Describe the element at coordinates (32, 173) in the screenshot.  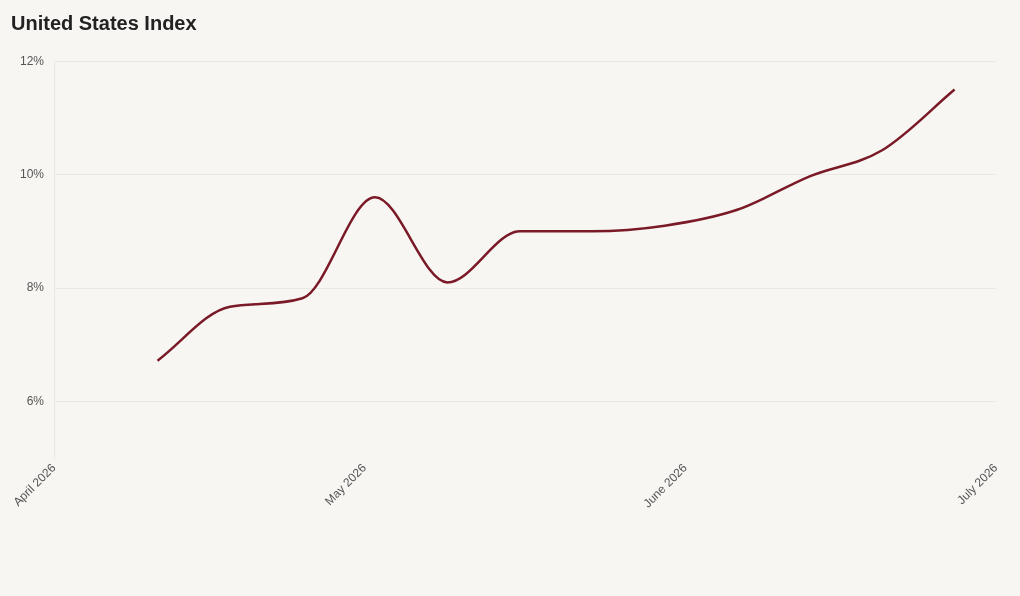
I see `y-tick-label: 10%` at that location.